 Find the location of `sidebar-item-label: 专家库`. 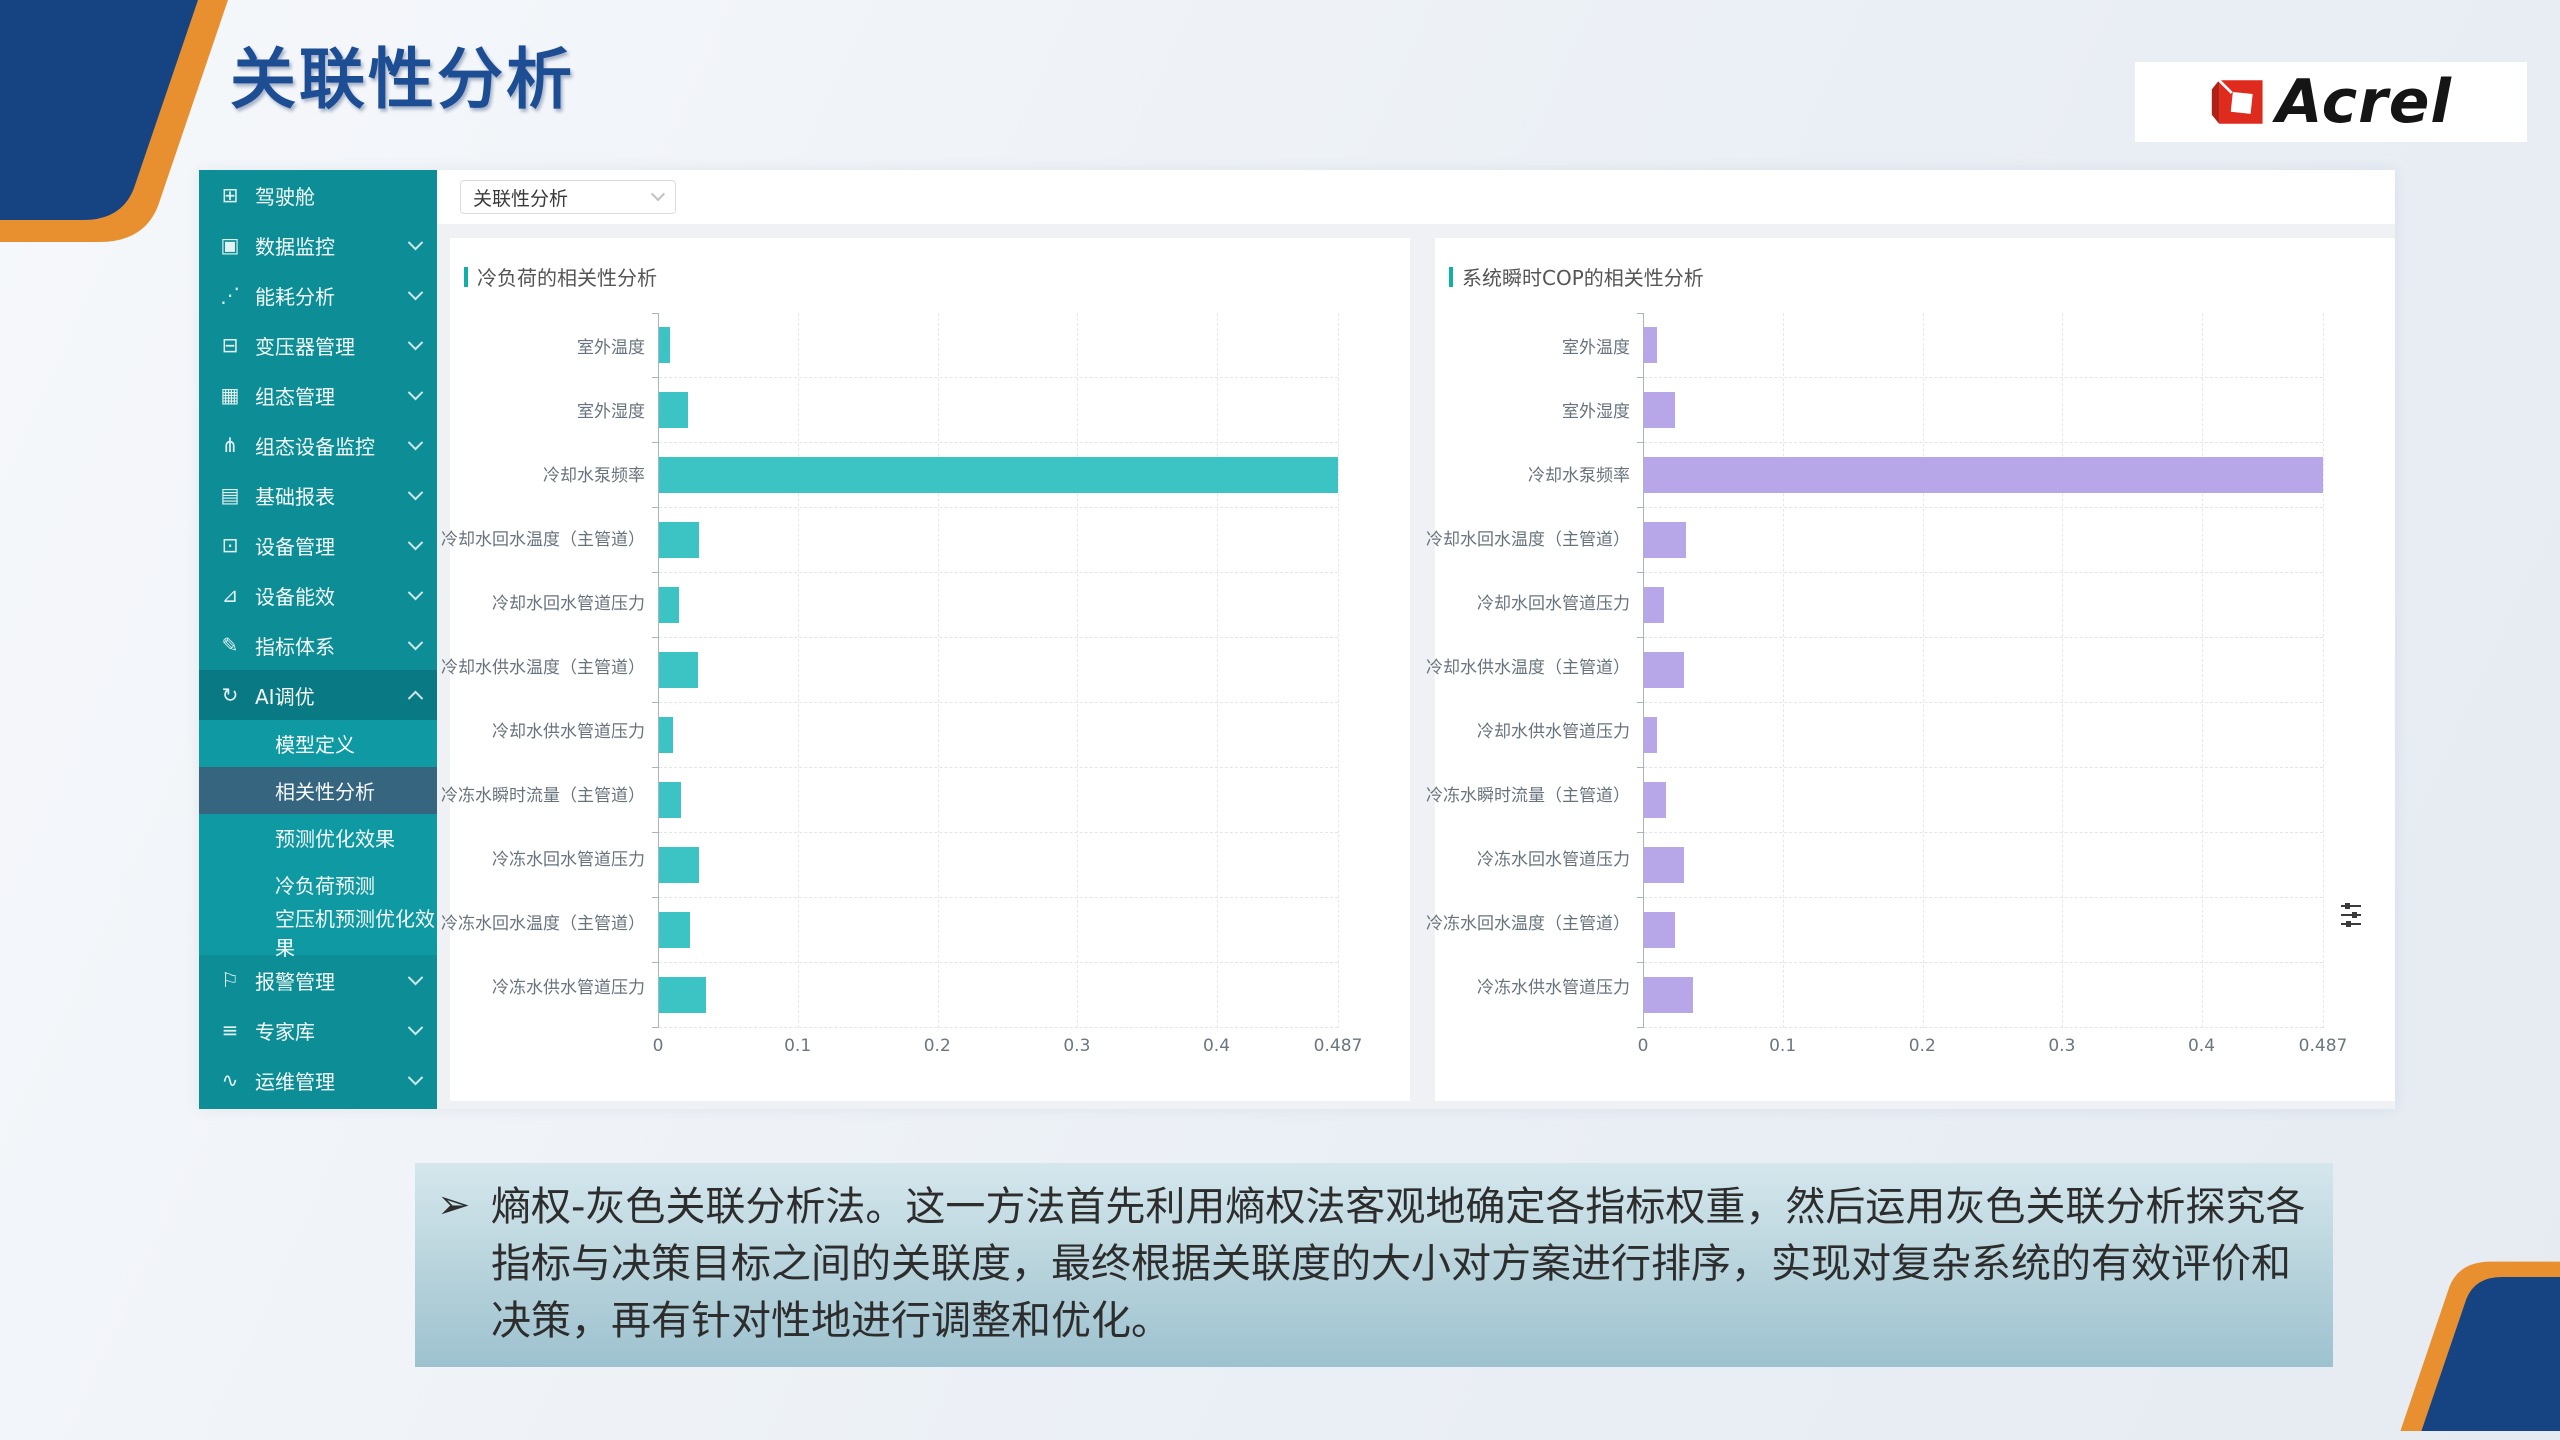

sidebar-item-label: 专家库 is located at coordinates (285, 1031).